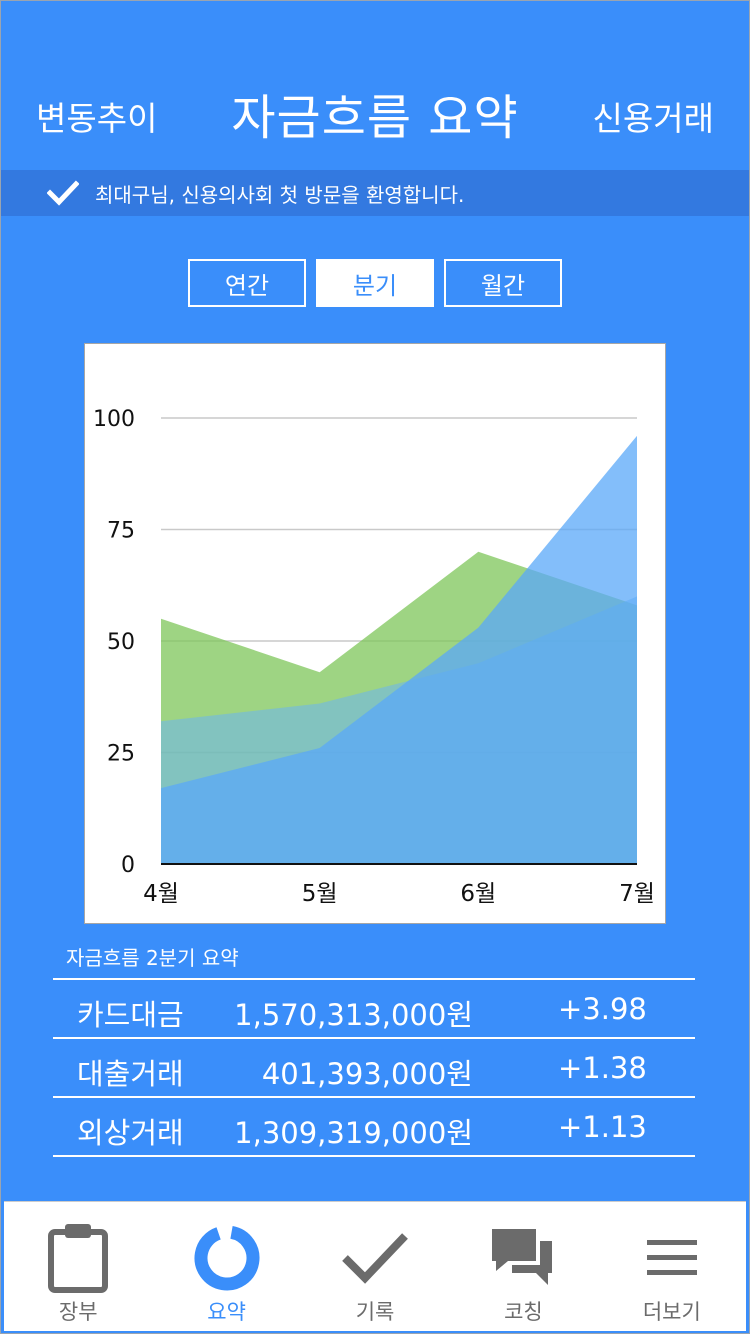 The height and width of the screenshot is (1334, 750). What do you see at coordinates (602, 1127) in the screenshot?
I see `row-change: +1.13` at bounding box center [602, 1127].